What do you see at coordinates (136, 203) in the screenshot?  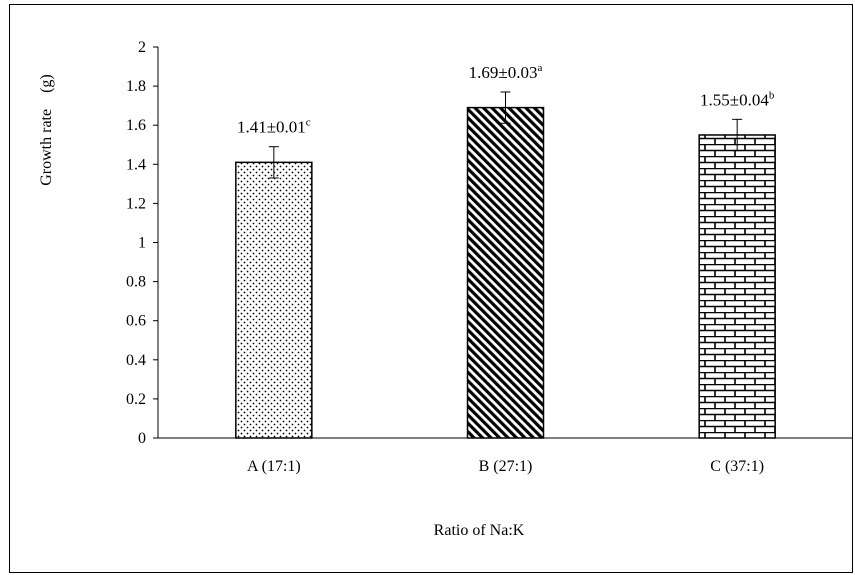 I see `y-tick-label: 1.2` at bounding box center [136, 203].